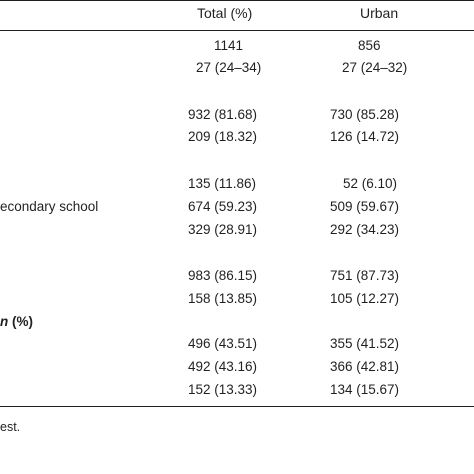  Describe the element at coordinates (222, 183) in the screenshot. I see `cell-total: 135 (11.86)` at that location.